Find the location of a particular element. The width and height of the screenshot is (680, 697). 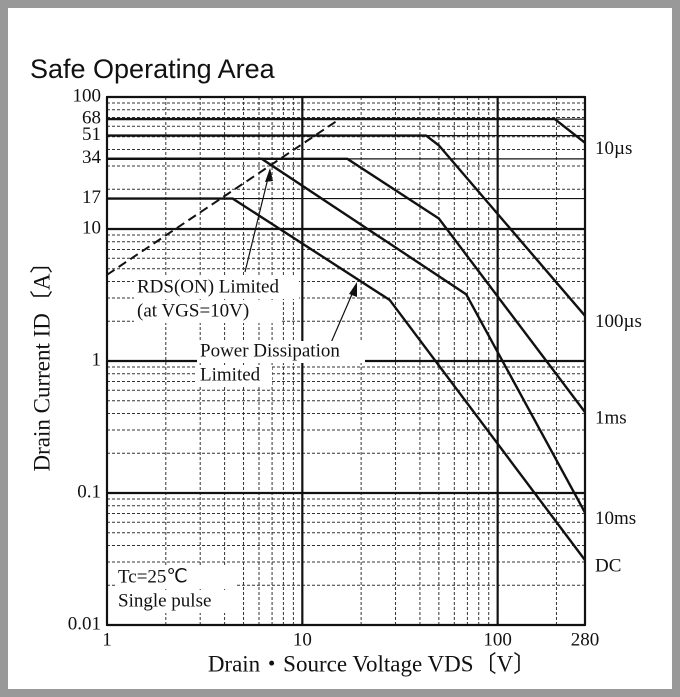

x-tick-label: 280 is located at coordinates (585, 639).